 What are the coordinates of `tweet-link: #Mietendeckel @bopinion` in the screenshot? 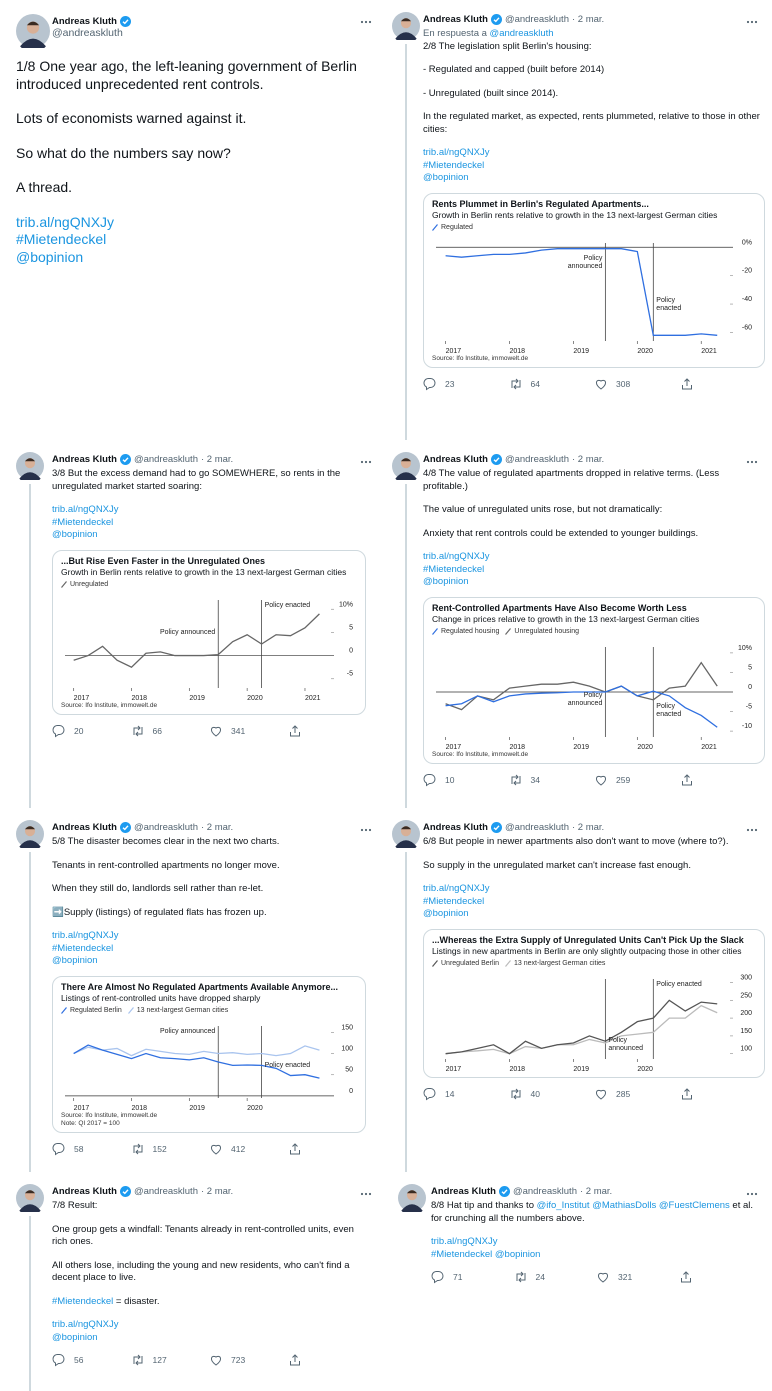 It's located at (486, 1254).